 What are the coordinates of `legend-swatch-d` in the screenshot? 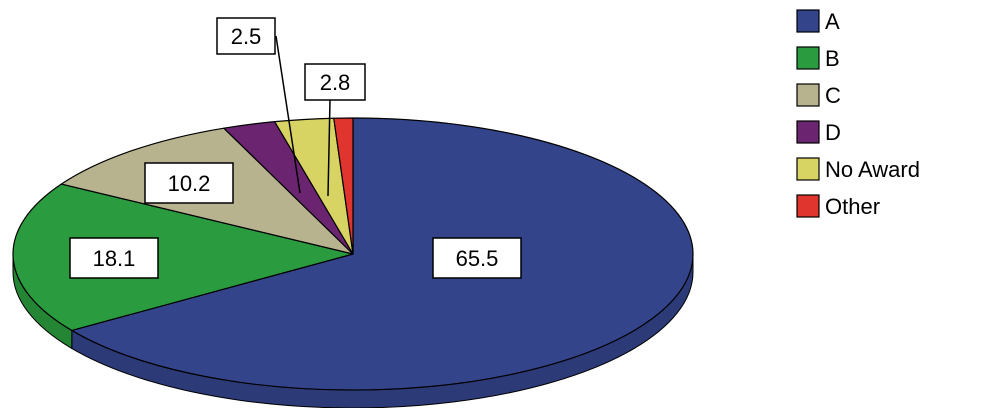 It's located at (808, 132).